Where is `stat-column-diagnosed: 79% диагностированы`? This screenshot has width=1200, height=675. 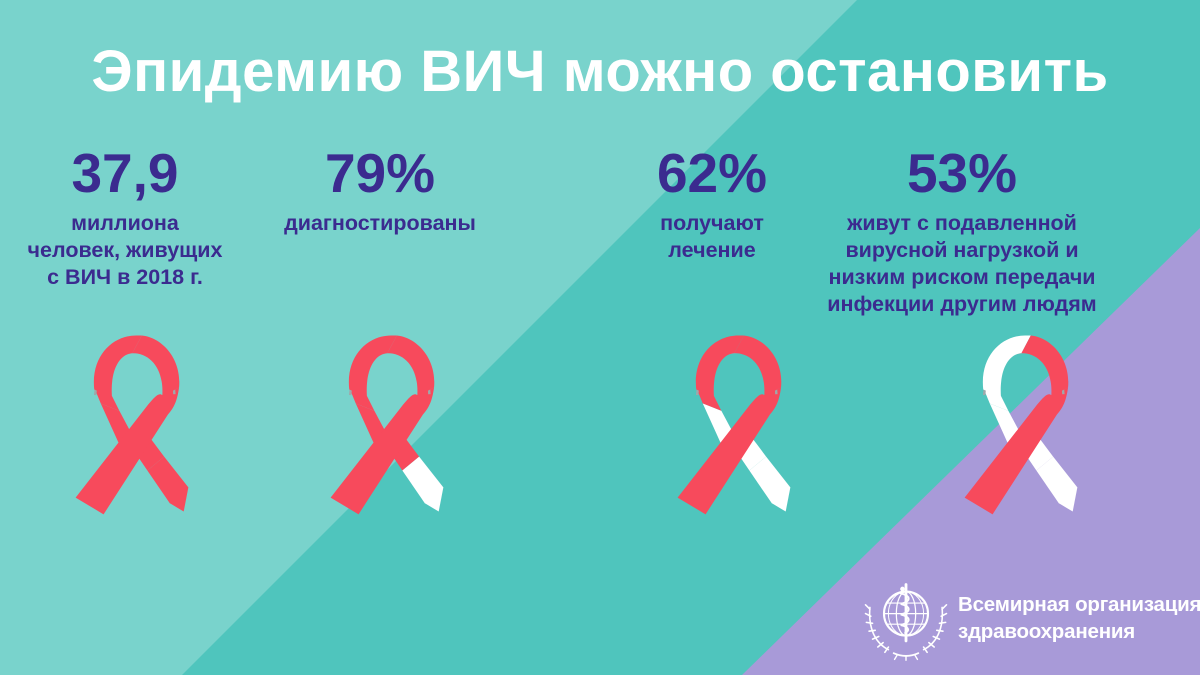 stat-column-diagnosed: 79% диагностированы is located at coordinates (380, 189).